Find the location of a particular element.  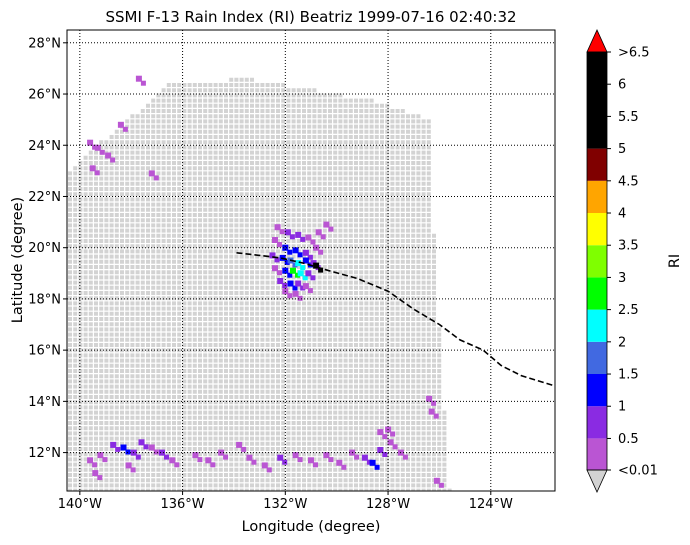

y-tick-label: 16°N is located at coordinates (44, 351).